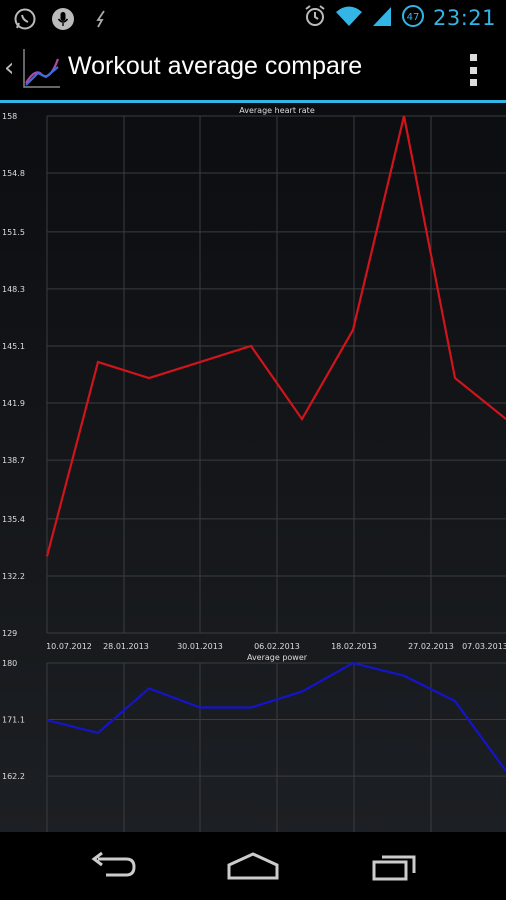  Describe the element at coordinates (431, 646) in the screenshot. I see `x-tick-label: 27.02.2013` at that location.